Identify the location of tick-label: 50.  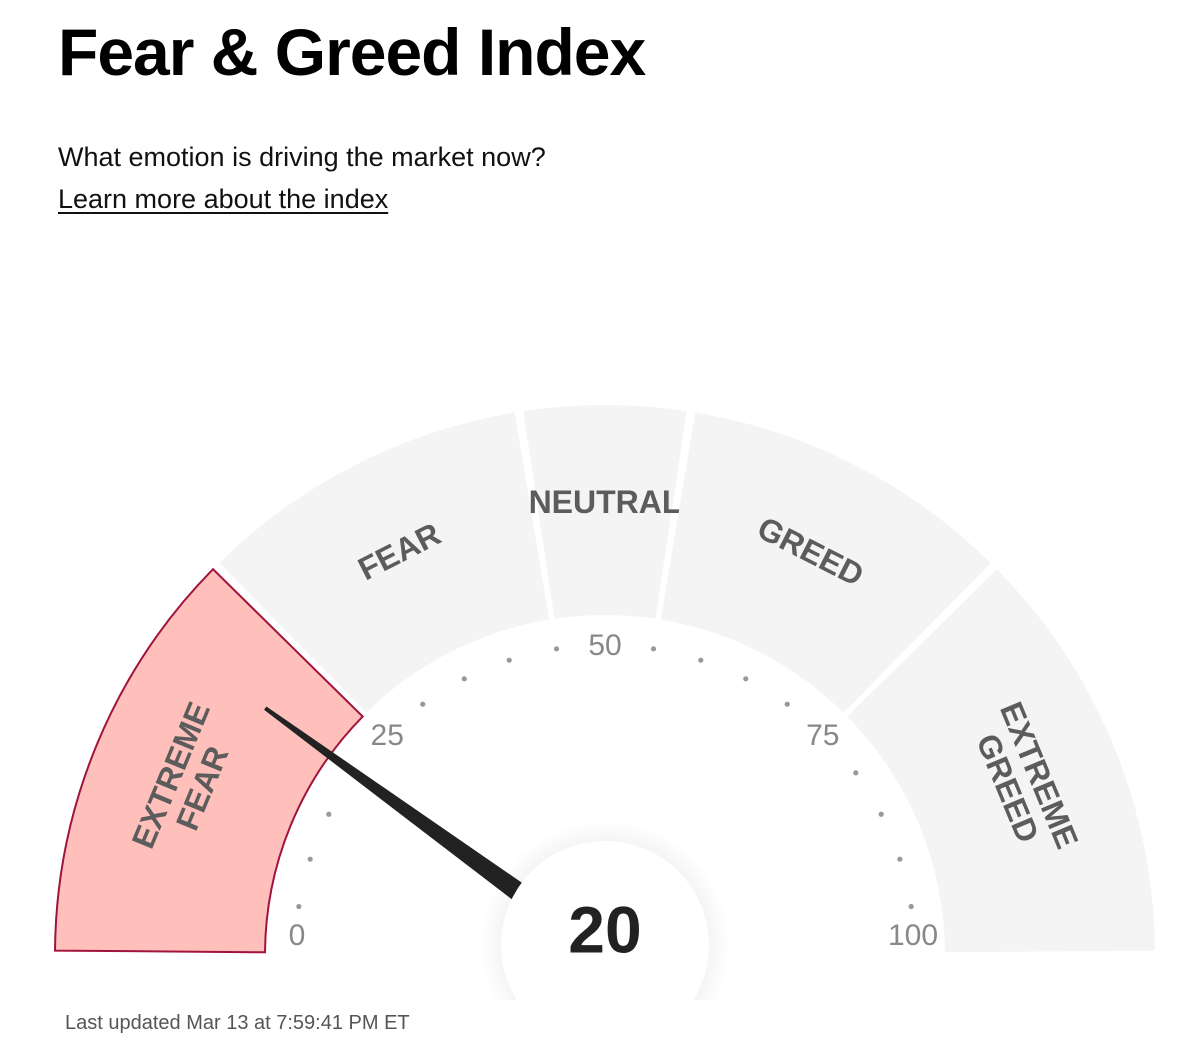
(604, 645).